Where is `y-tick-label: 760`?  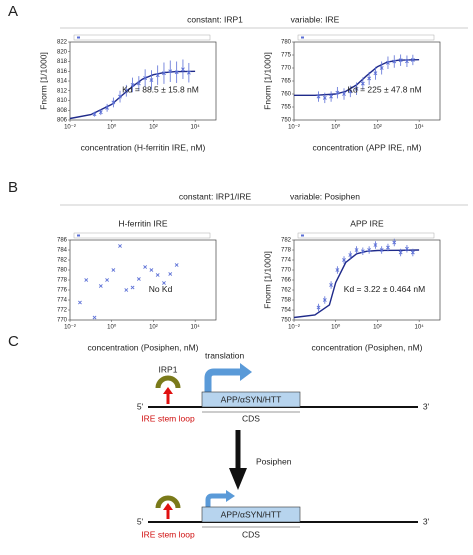 y-tick-label: 760 is located at coordinates (286, 95).